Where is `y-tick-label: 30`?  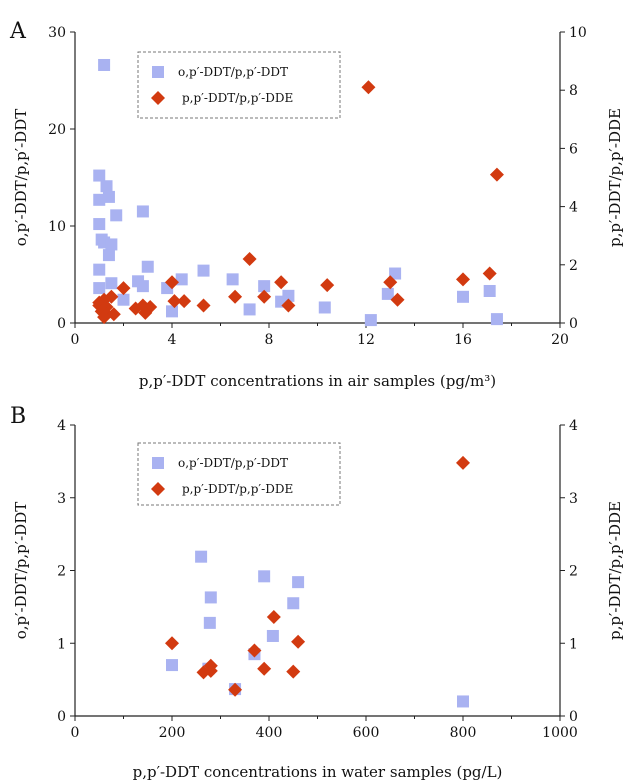 y-tick-label: 30 is located at coordinates (57, 33).